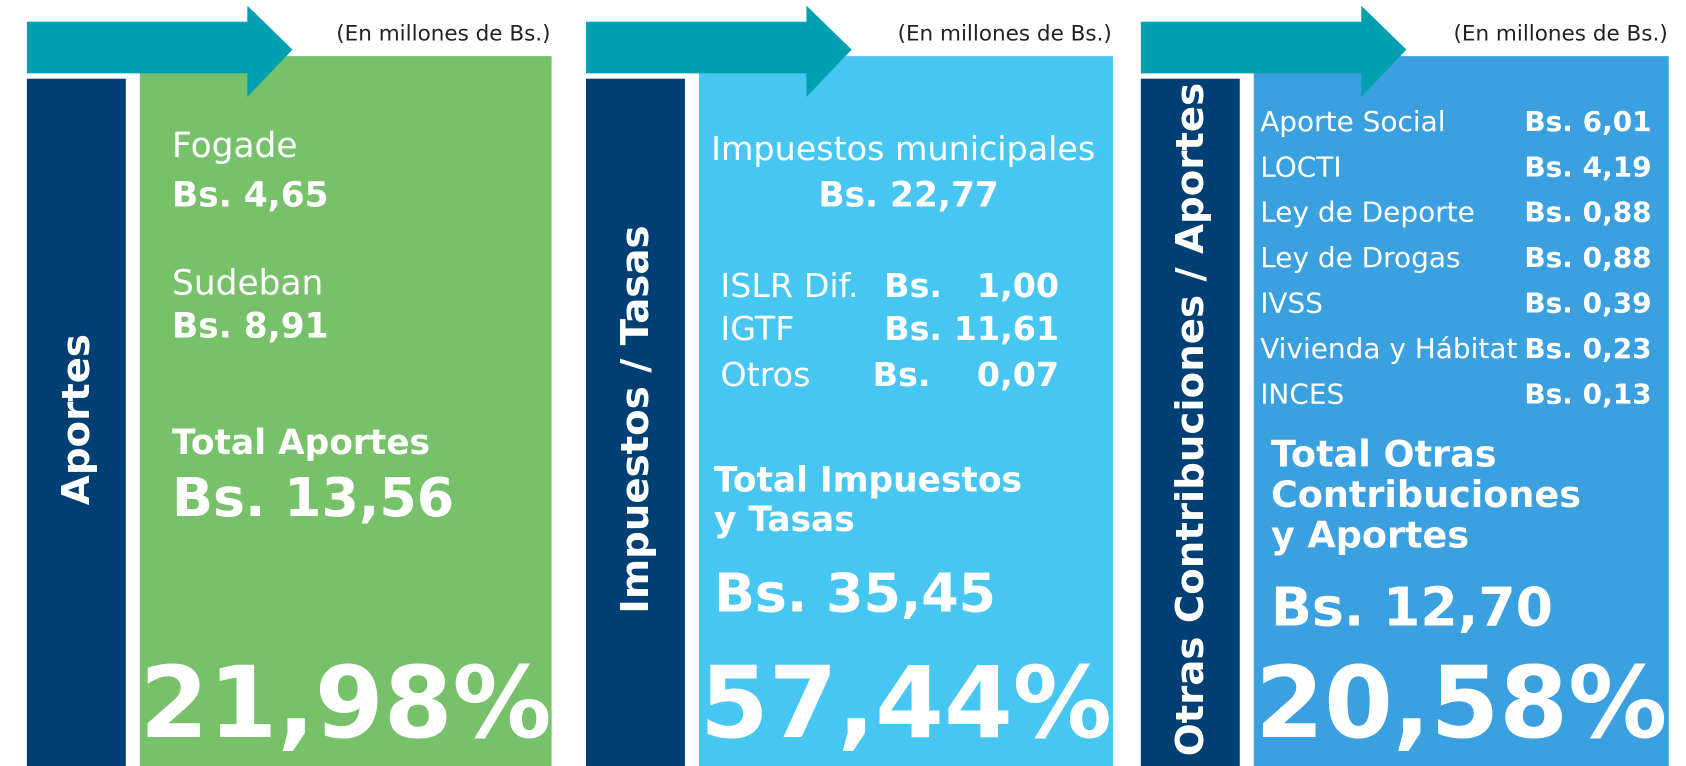  I want to click on item-value: Bs. 8,91, so click(250, 327).